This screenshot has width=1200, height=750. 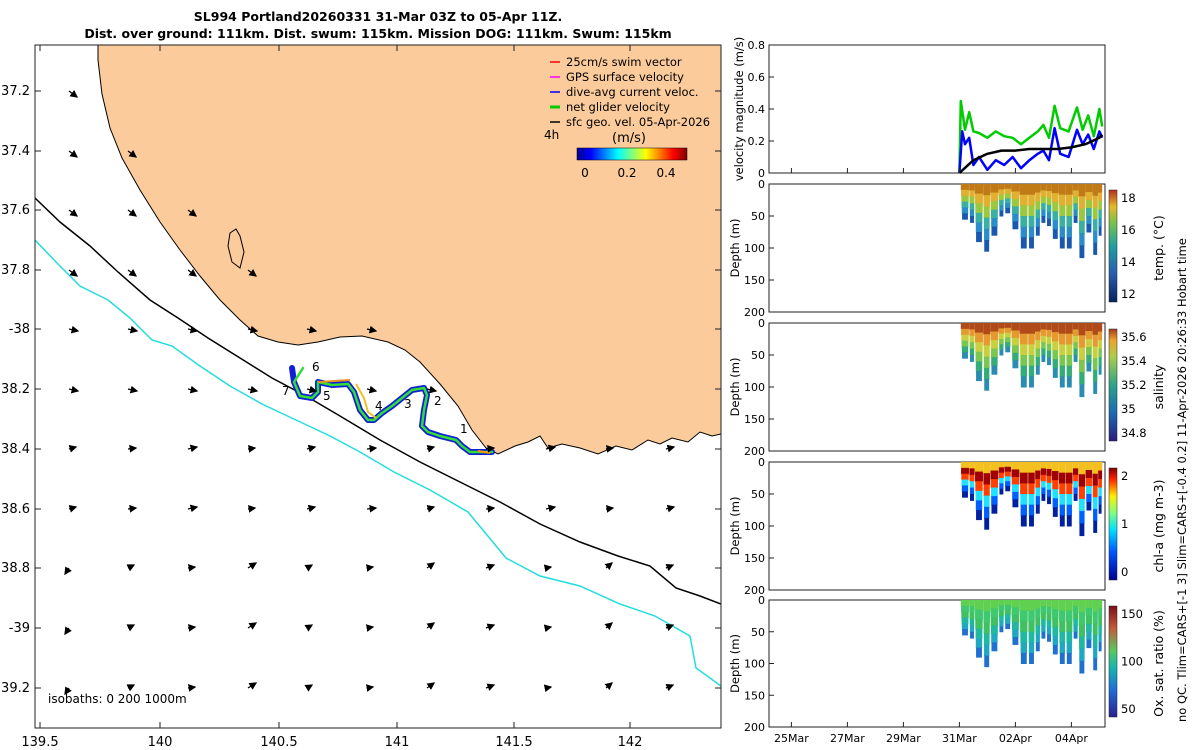 What do you see at coordinates (551, 135) in the screenshot?
I see `legend-interval: 4h` at bounding box center [551, 135].